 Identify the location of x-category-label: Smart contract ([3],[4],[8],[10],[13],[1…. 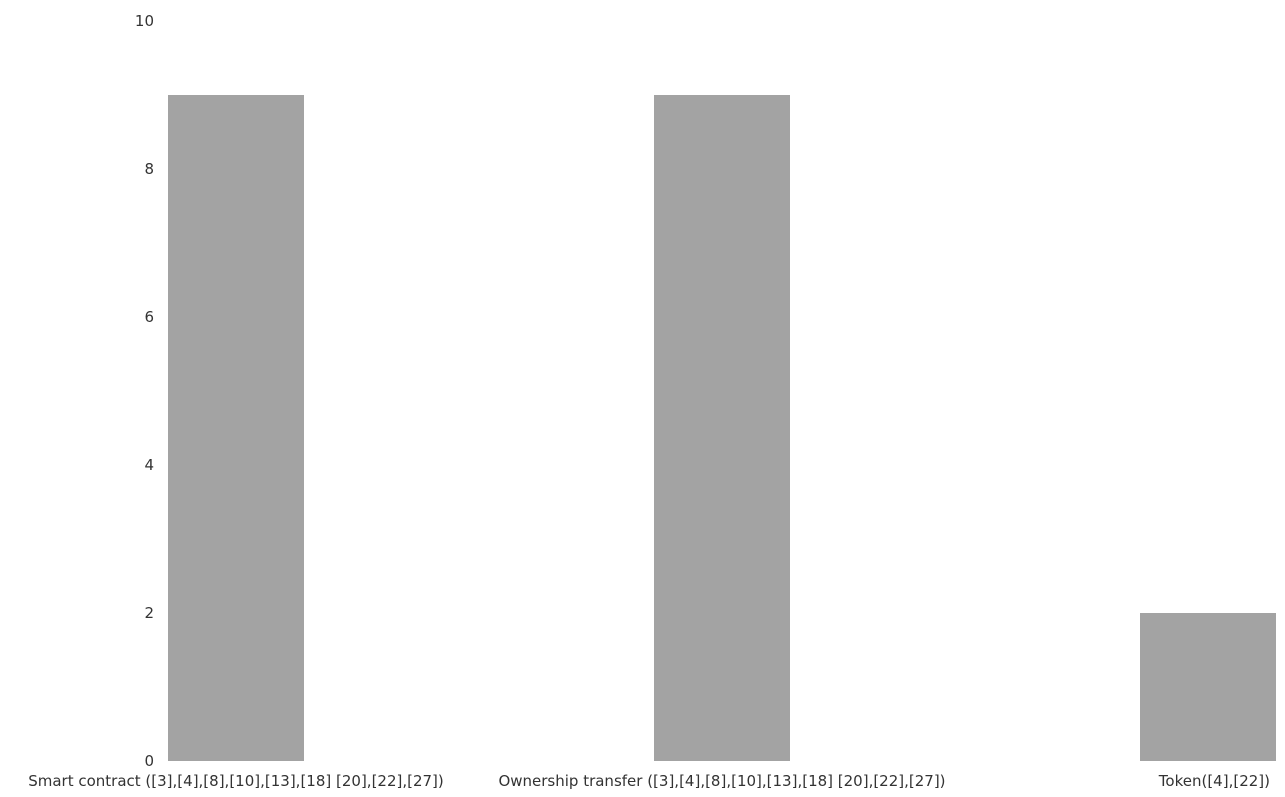
(236, 781).